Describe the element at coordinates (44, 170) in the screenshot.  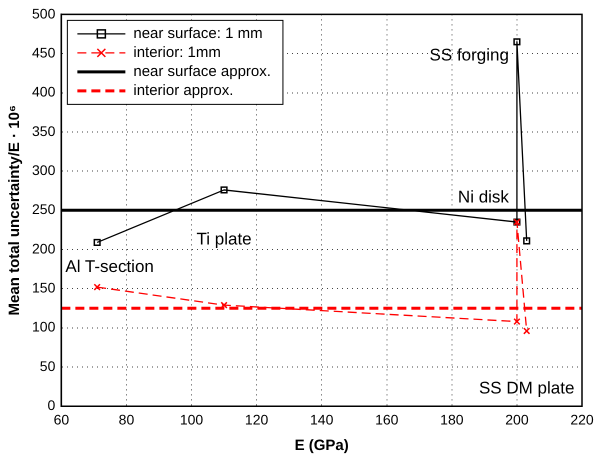
I see `y-tick-label: 300` at that location.